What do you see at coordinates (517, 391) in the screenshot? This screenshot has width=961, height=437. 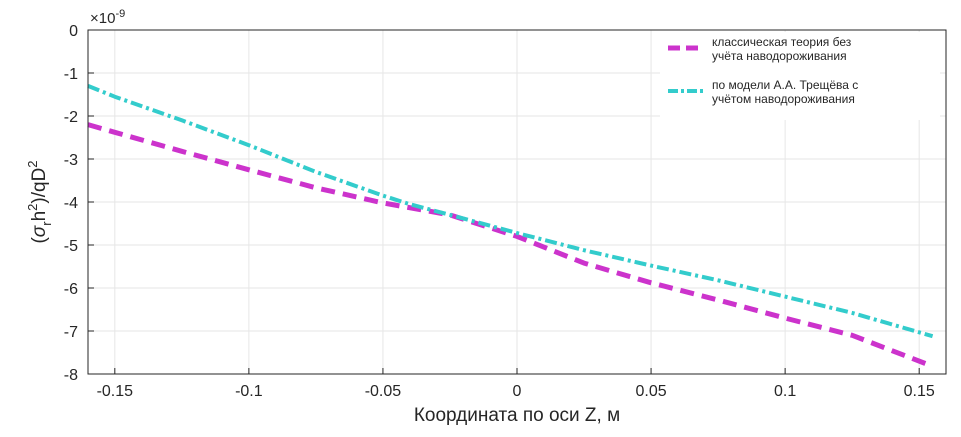 I see `x-tick-label: 0` at bounding box center [517, 391].